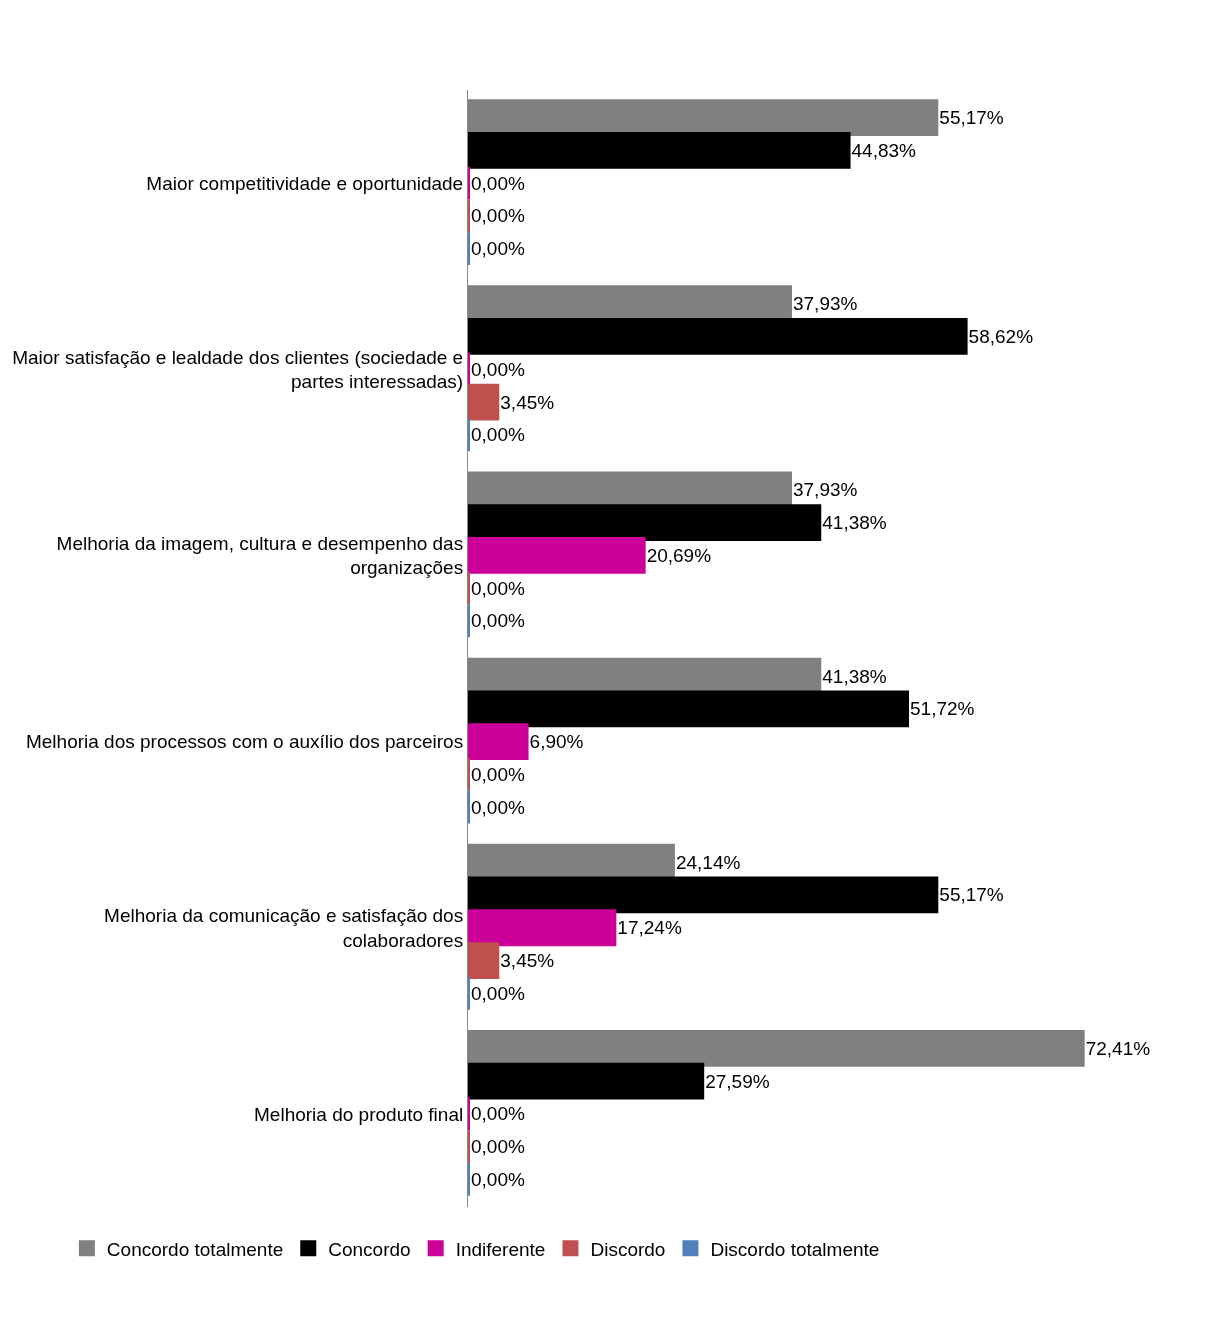 The image size is (1205, 1317). Describe the element at coordinates (884, 150) in the screenshot. I see `data-label: 44,83%` at that location.